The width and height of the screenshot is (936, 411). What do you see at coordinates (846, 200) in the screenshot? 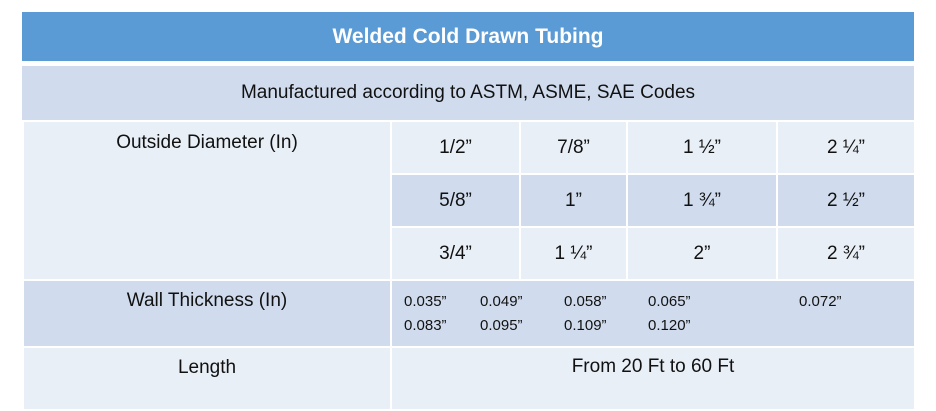
I see `od-cell: 2 ½”` at bounding box center [846, 200].